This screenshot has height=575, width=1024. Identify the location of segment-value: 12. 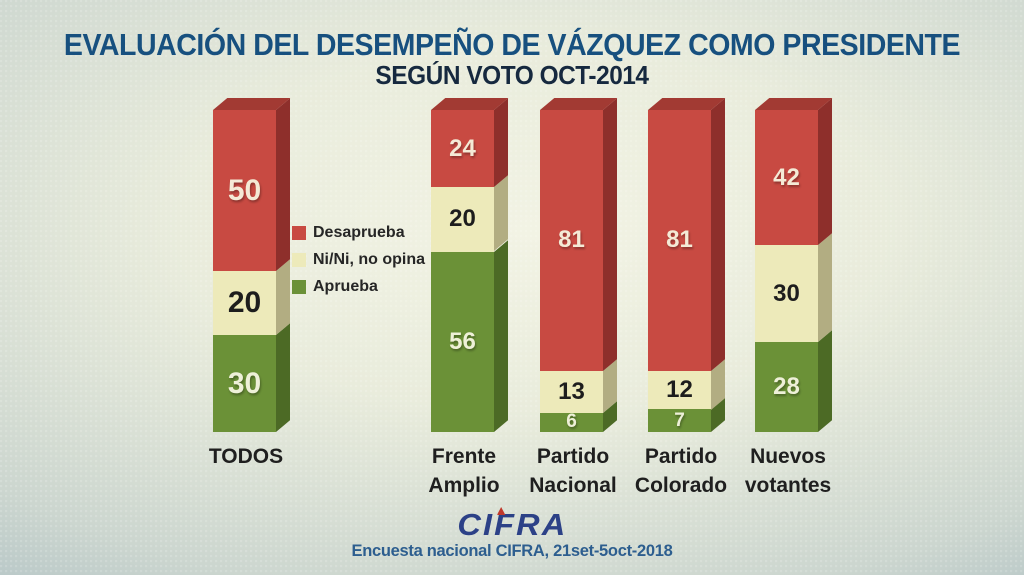
(679, 390).